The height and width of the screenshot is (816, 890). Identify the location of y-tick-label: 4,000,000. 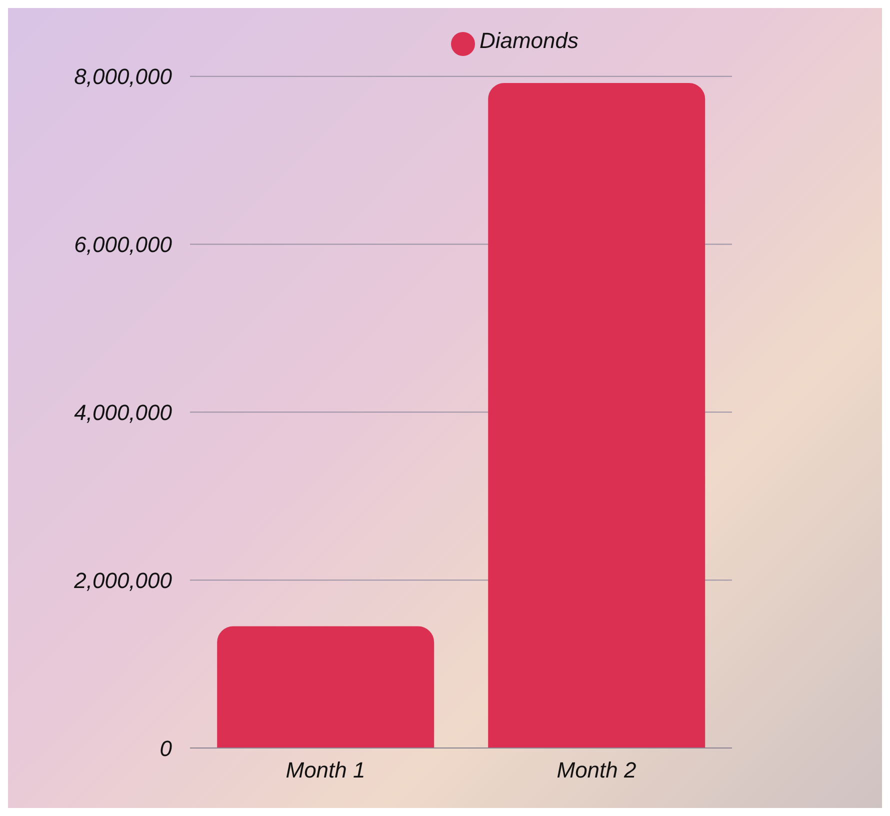
(123, 412).